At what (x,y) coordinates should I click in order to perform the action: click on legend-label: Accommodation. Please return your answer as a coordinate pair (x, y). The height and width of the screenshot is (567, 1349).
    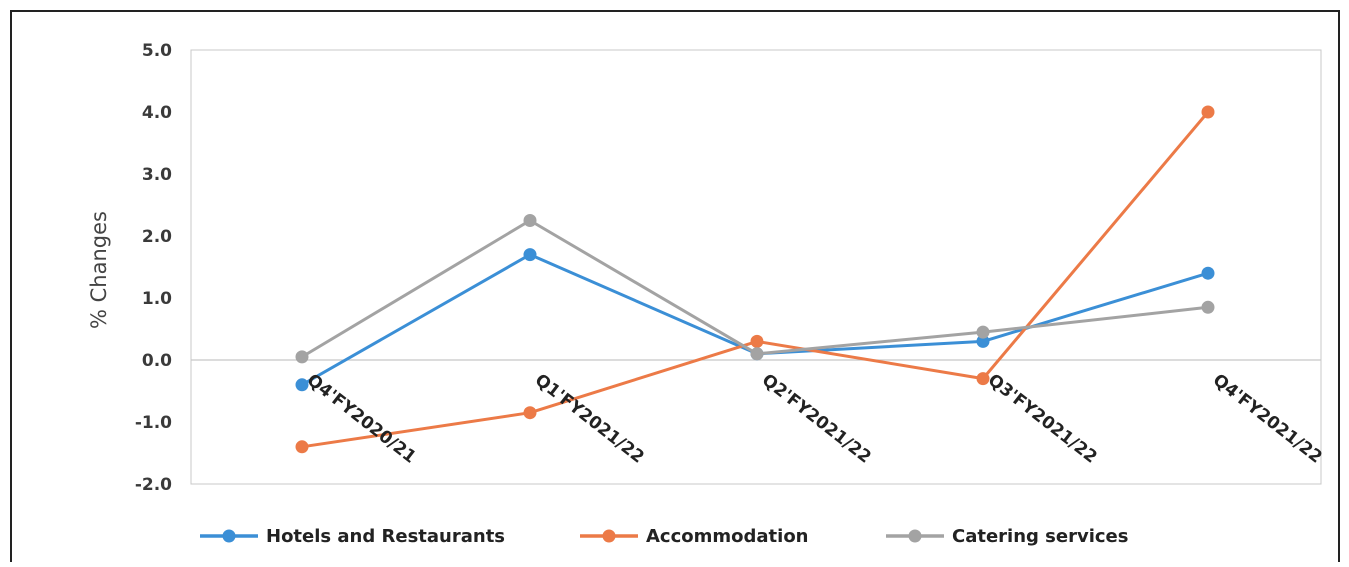
    Looking at the image, I should click on (727, 536).